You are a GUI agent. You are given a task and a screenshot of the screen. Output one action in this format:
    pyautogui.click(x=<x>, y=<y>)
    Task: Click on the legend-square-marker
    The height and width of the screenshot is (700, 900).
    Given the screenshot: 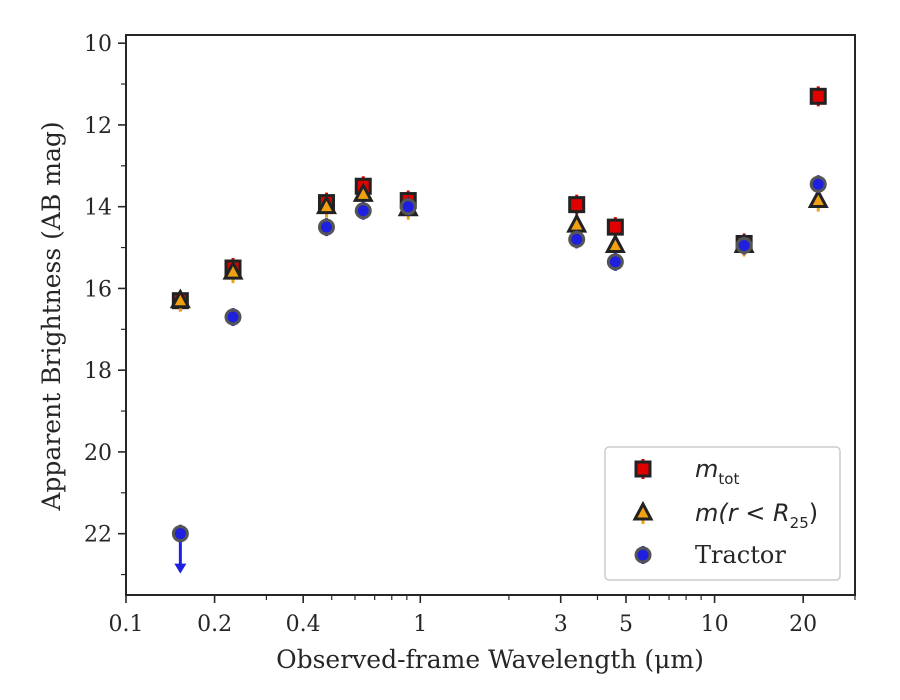 What is the action you would take?
    pyautogui.click(x=643, y=469)
    